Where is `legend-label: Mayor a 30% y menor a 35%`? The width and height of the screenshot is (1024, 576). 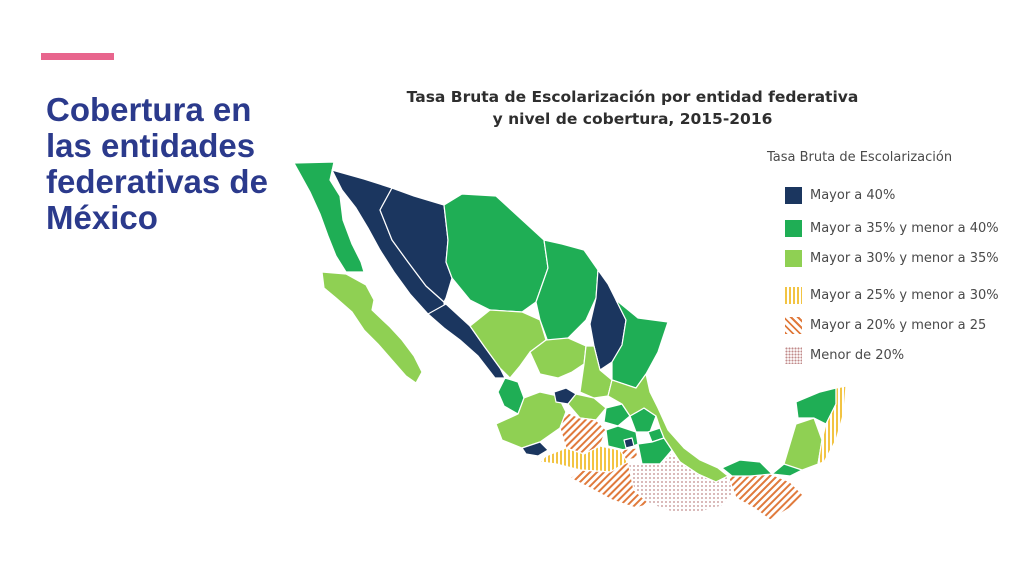 legend-label: Mayor a 30% y menor a 35% is located at coordinates (904, 258).